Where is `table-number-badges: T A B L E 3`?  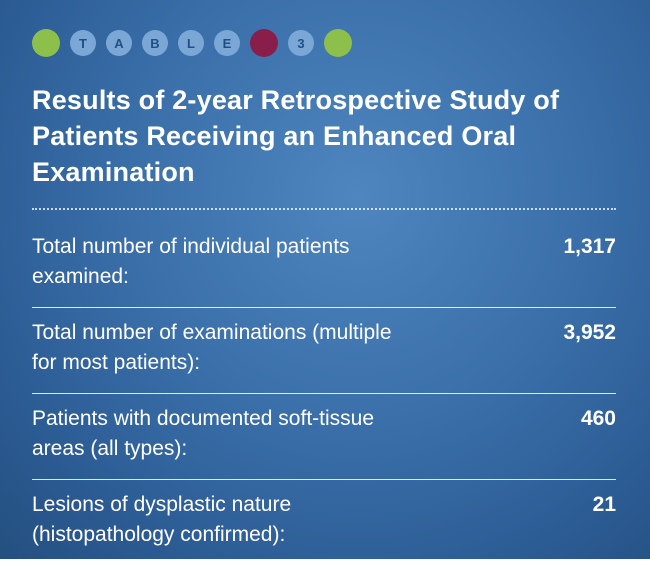
table-number-badges: T A B L E 3 is located at coordinates (324, 29).